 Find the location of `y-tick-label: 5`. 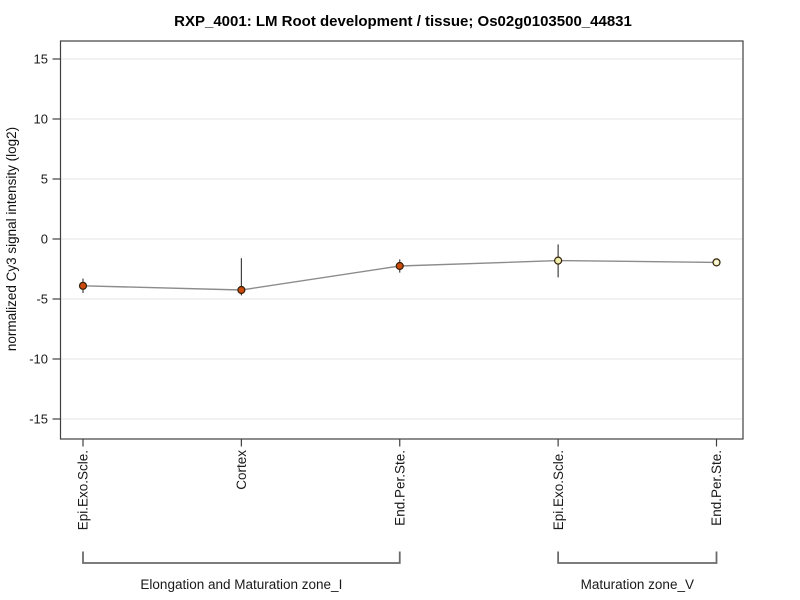

y-tick-label: 5 is located at coordinates (44, 179).